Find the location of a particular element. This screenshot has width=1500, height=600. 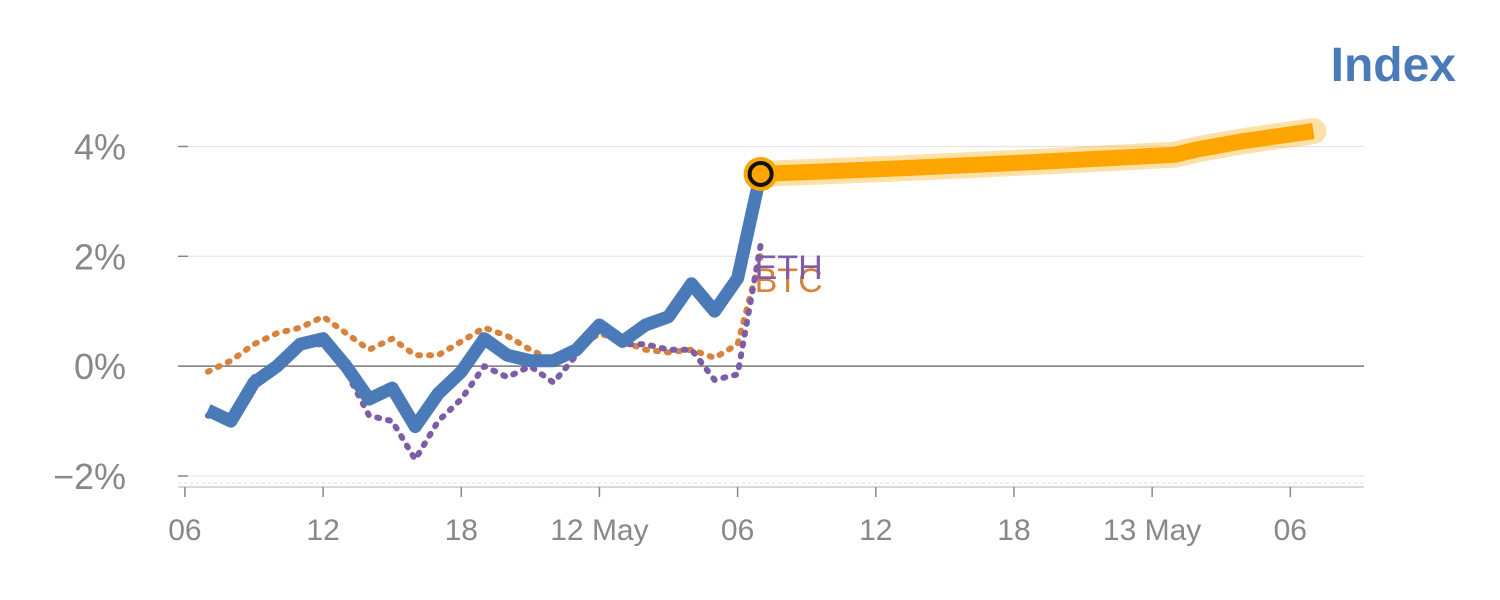

highlight-point is located at coordinates (760, 173).